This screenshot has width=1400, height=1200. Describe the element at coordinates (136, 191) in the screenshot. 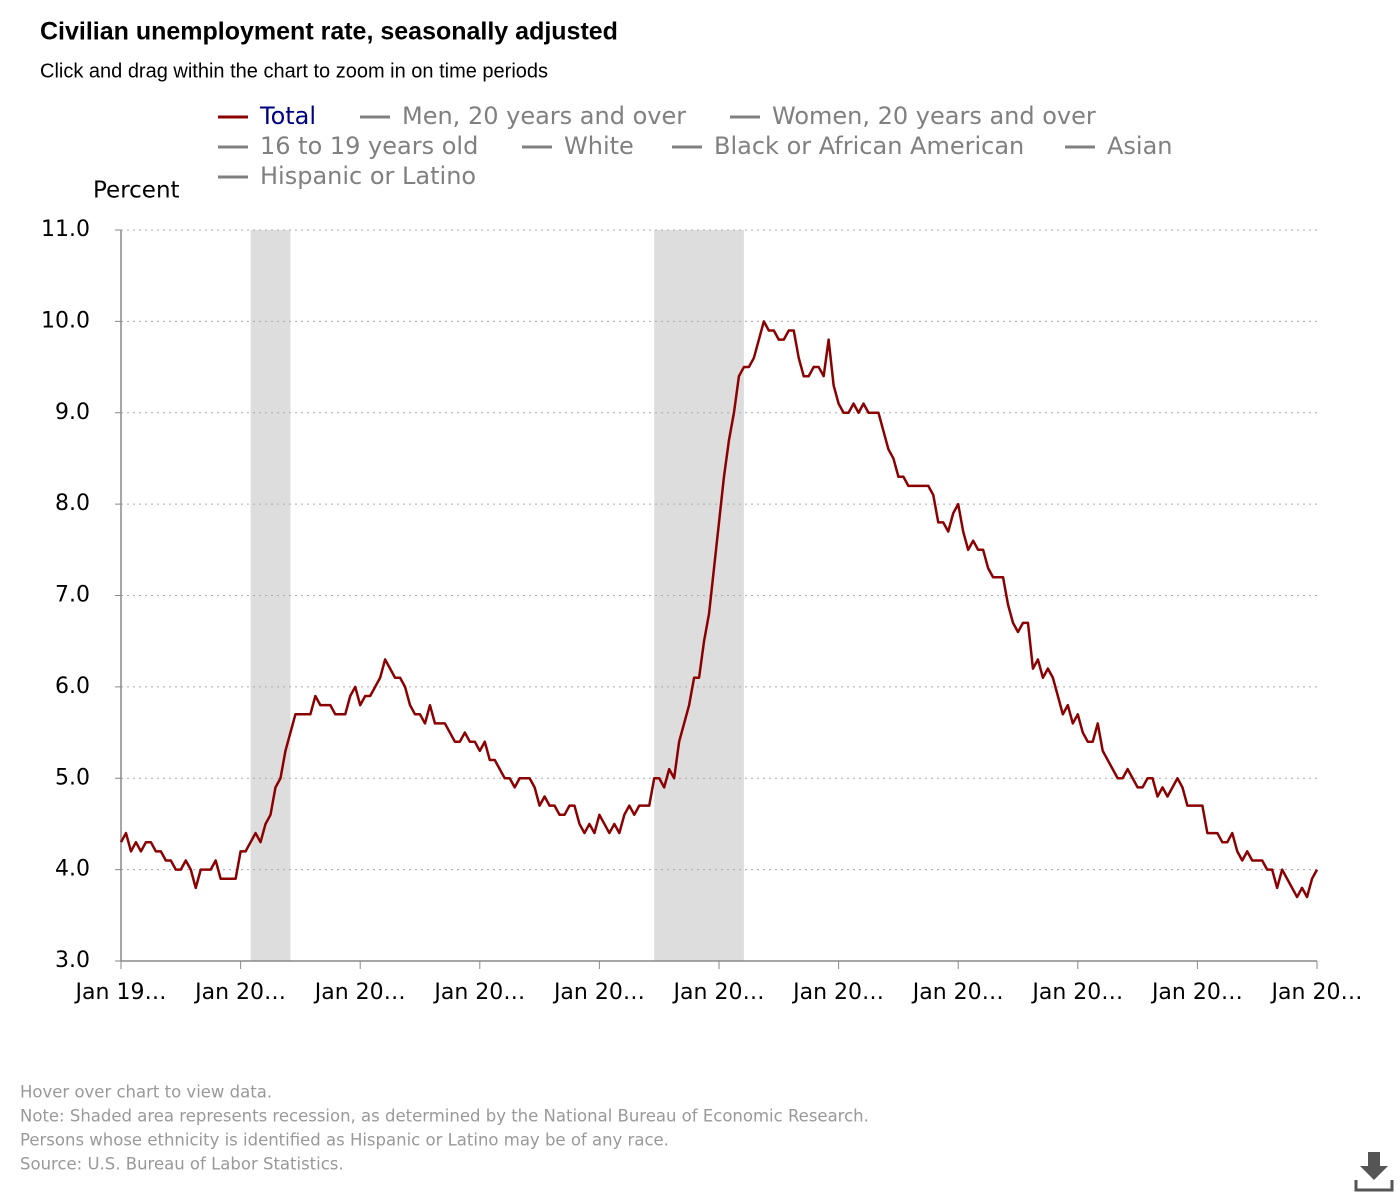

I see `y-axis-label: Percent` at that location.